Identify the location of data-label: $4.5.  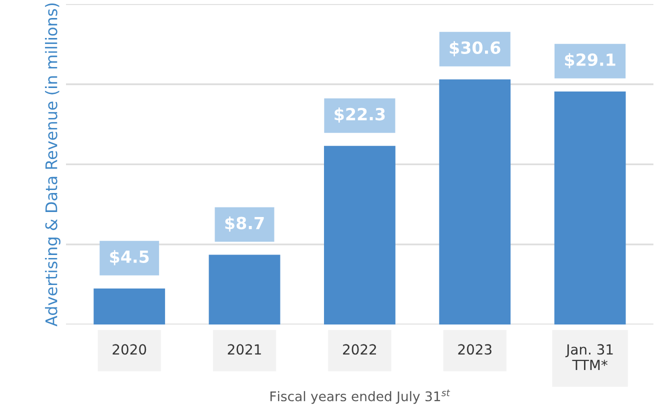
(129, 258).